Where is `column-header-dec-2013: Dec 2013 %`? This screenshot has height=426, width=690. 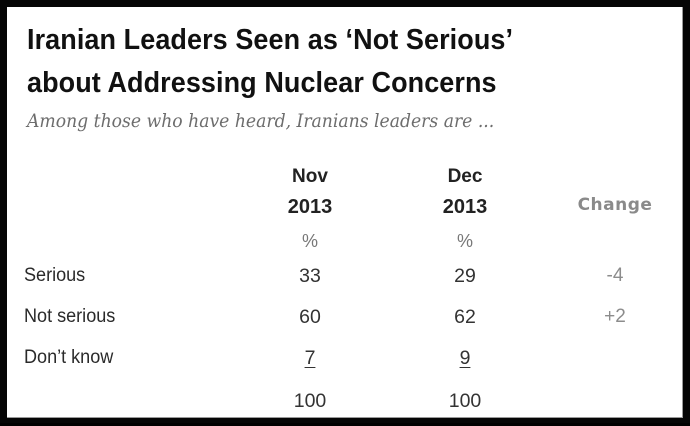
column-header-dec-2013: Dec 2013 % is located at coordinates (465, 209).